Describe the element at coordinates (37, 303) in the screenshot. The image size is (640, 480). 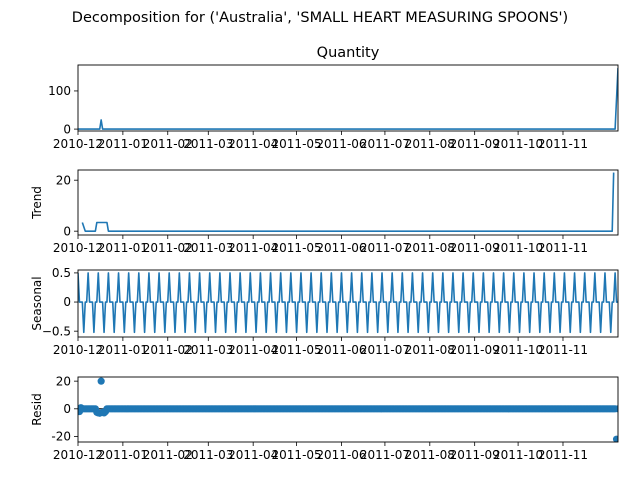
I see `y-axis-label: Seasonal` at that location.